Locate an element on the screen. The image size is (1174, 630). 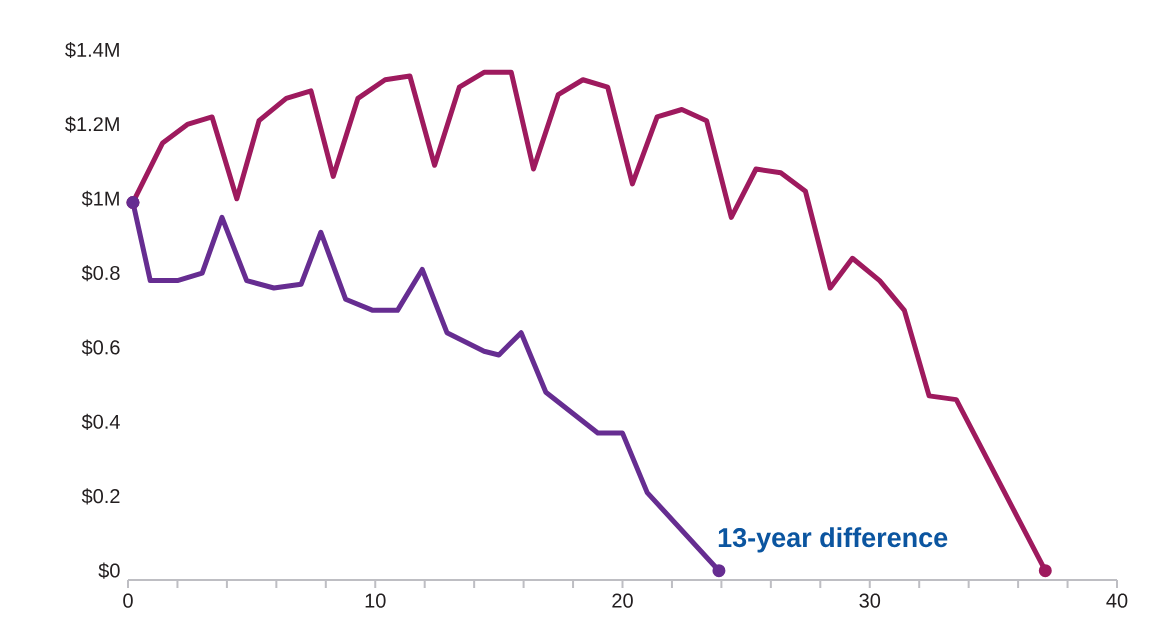
x-tick-label: 30 is located at coordinates (870, 600).